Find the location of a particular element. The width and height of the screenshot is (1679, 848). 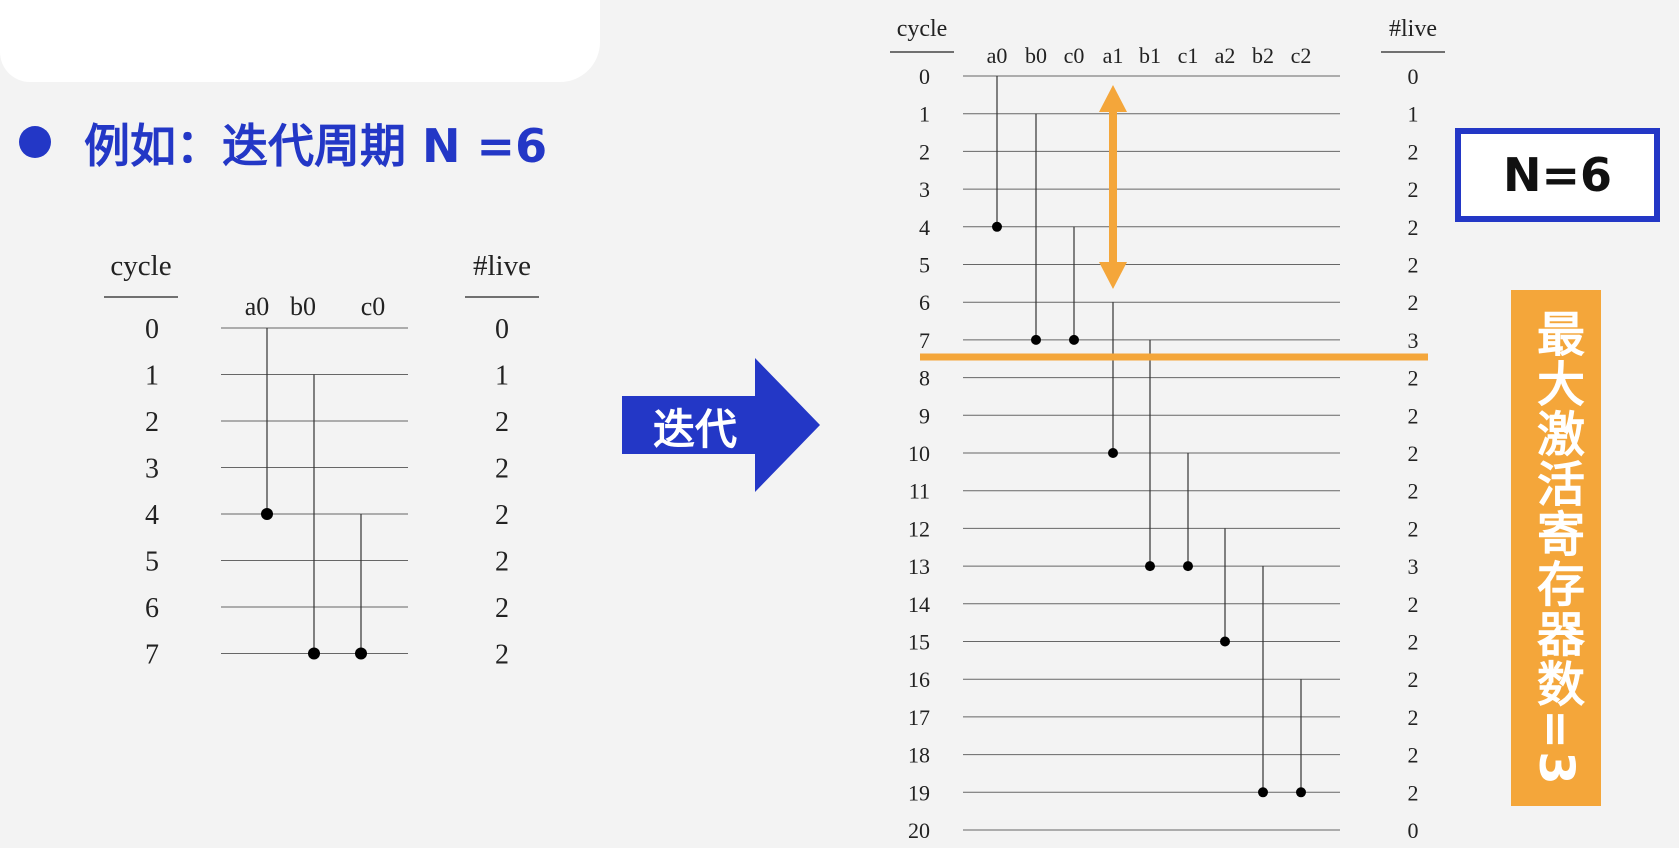

n-value-box: N=6 is located at coordinates (1557, 175).